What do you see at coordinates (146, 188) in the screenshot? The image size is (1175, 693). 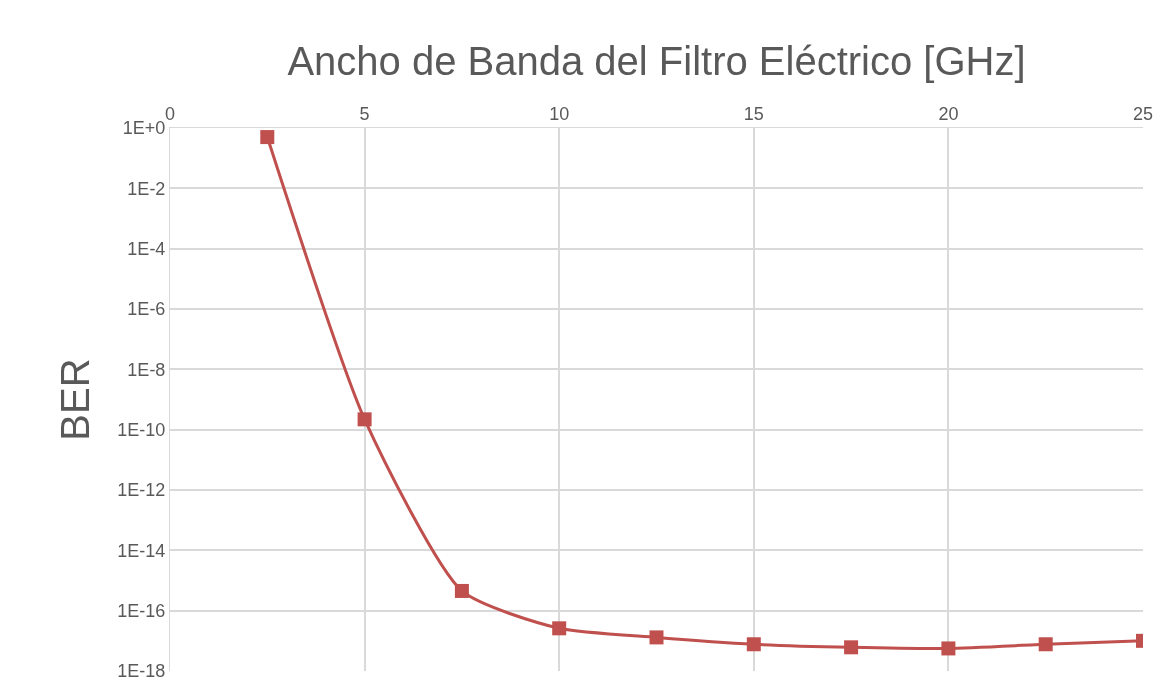 I see `y-tick-label: 1E-2` at bounding box center [146, 188].